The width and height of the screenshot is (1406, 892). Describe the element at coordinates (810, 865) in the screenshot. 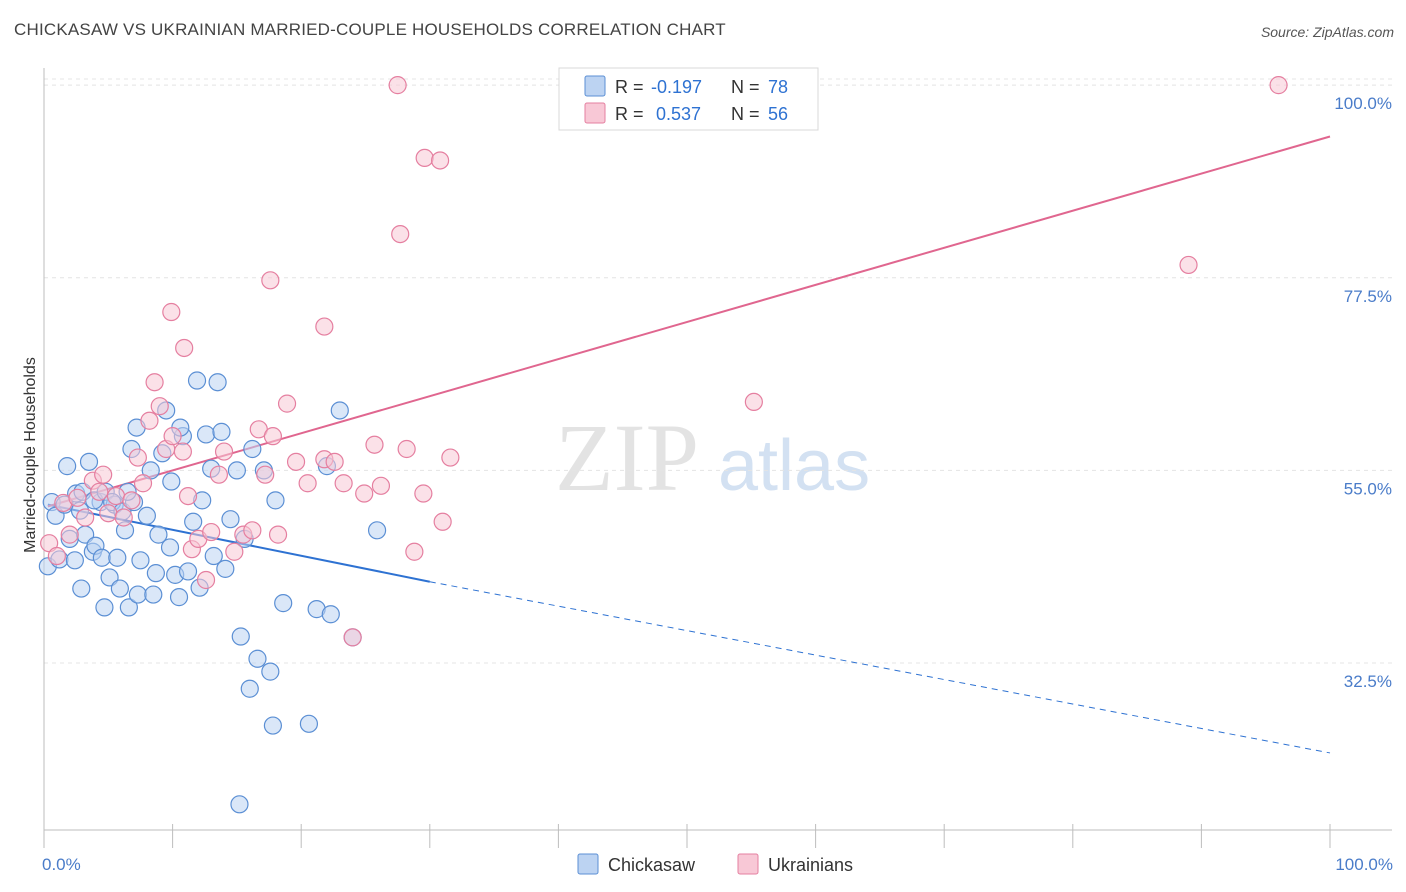

I see `legend-label-ukrainians: Ukrainians` at that location.